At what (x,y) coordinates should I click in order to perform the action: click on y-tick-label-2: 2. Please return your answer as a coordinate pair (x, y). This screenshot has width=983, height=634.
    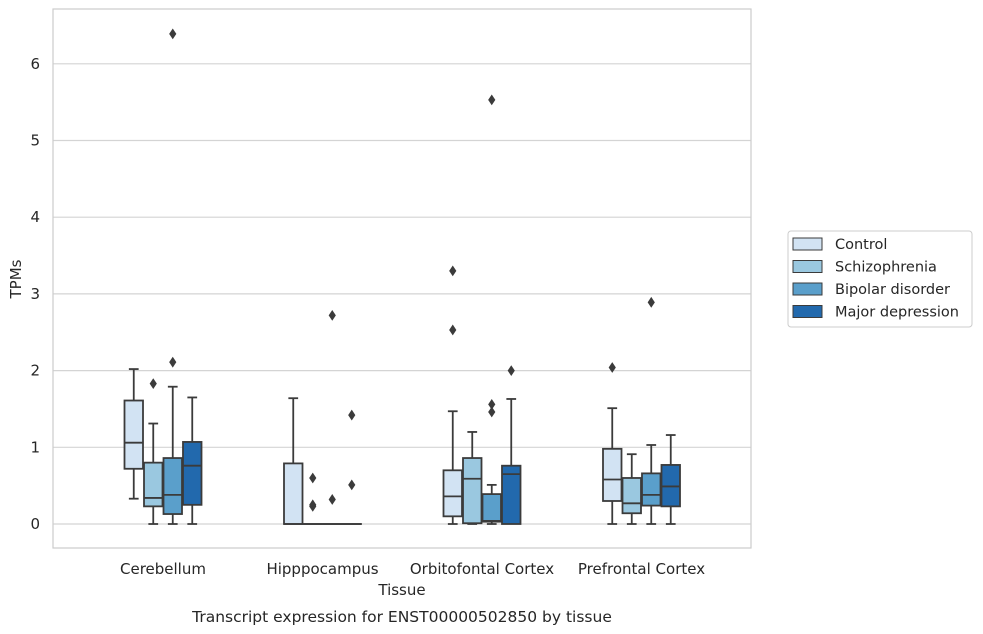
    Looking at the image, I should click on (35, 371).